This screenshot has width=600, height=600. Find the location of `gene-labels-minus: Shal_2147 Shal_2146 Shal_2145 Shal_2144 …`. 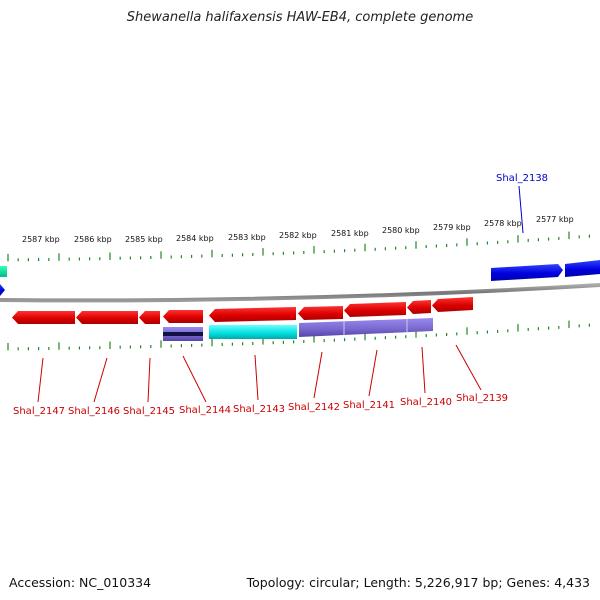

gene-labels-minus: Shal_2147 Shal_2146 Shal_2145 Shal_2144 … is located at coordinates (260, 405).